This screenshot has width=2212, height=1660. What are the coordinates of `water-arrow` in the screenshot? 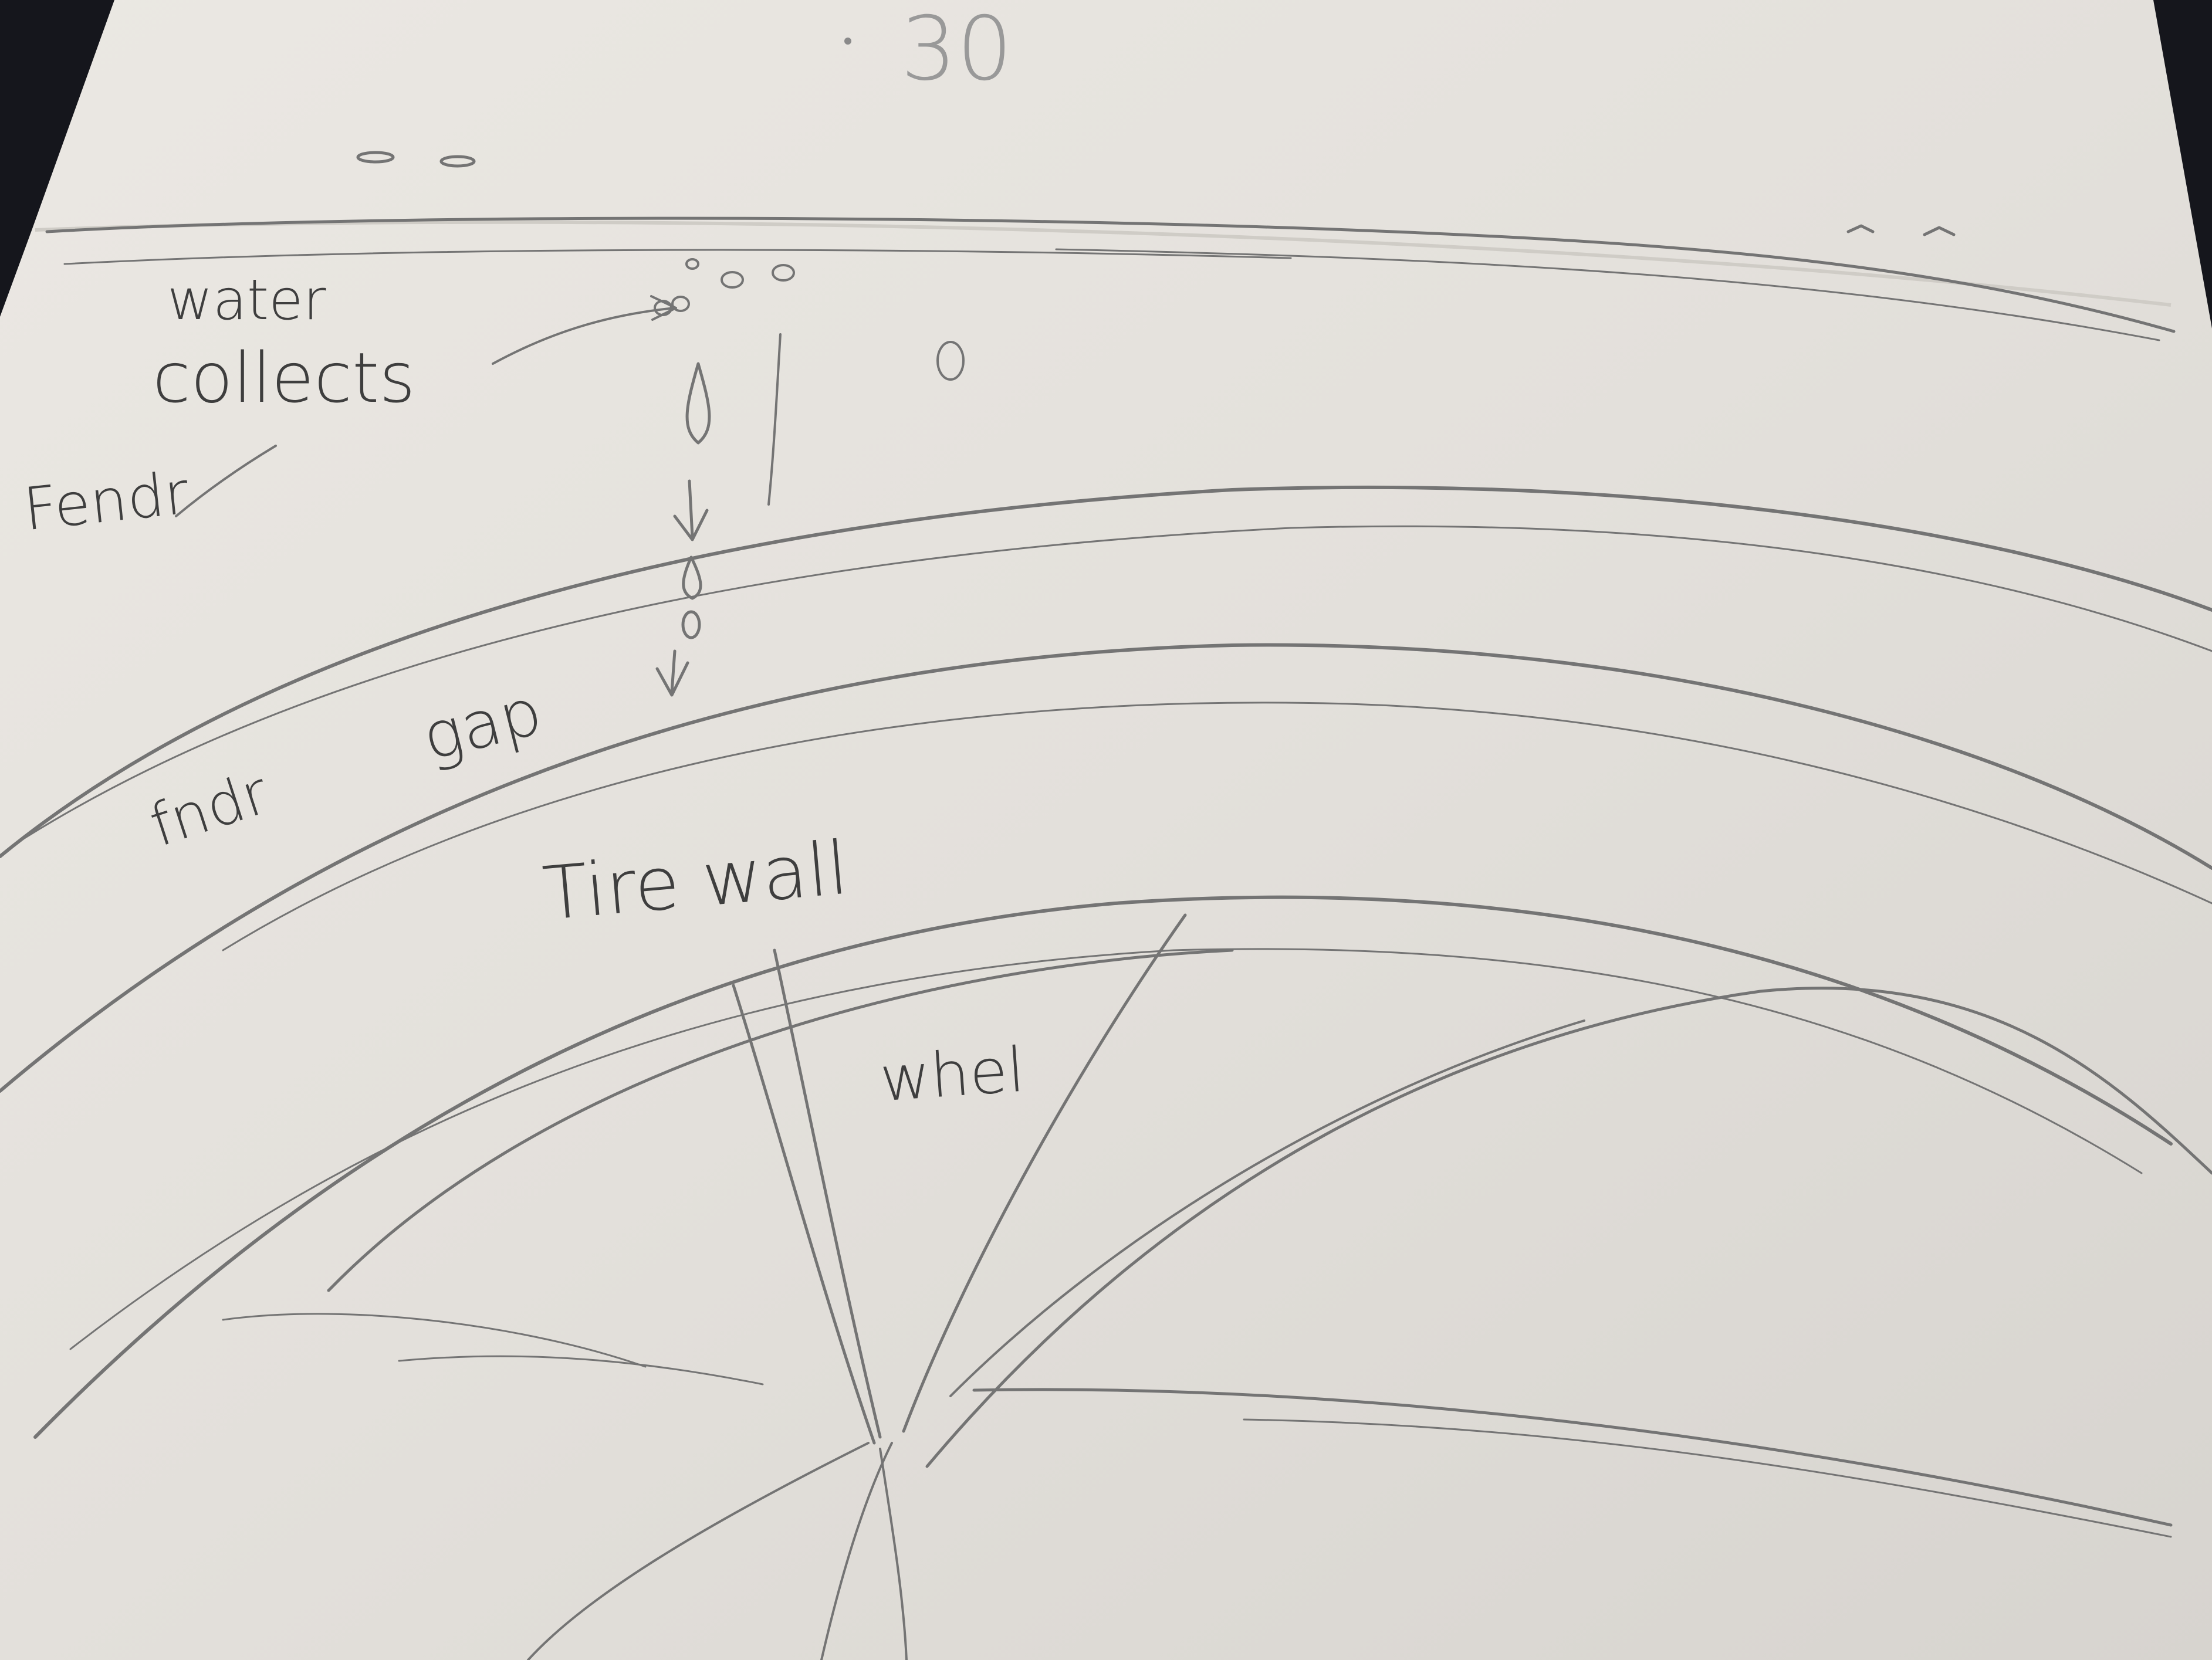 It's located at (584, 336).